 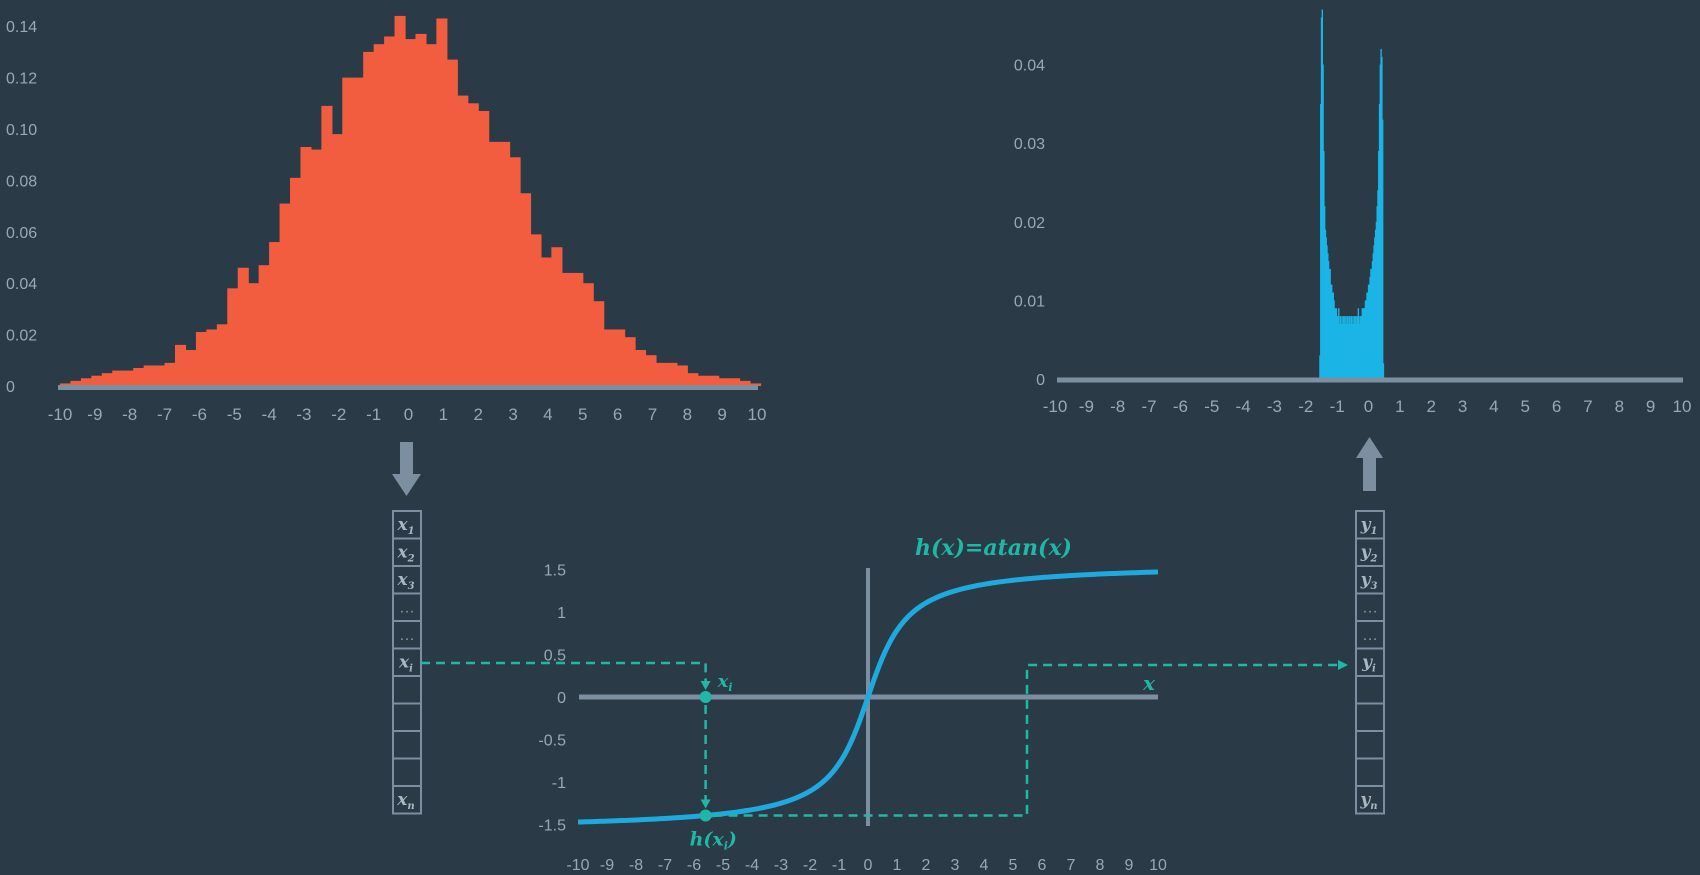 What do you see at coordinates (1029, 66) in the screenshot?
I see `y-tick-label: 0.04` at bounding box center [1029, 66].